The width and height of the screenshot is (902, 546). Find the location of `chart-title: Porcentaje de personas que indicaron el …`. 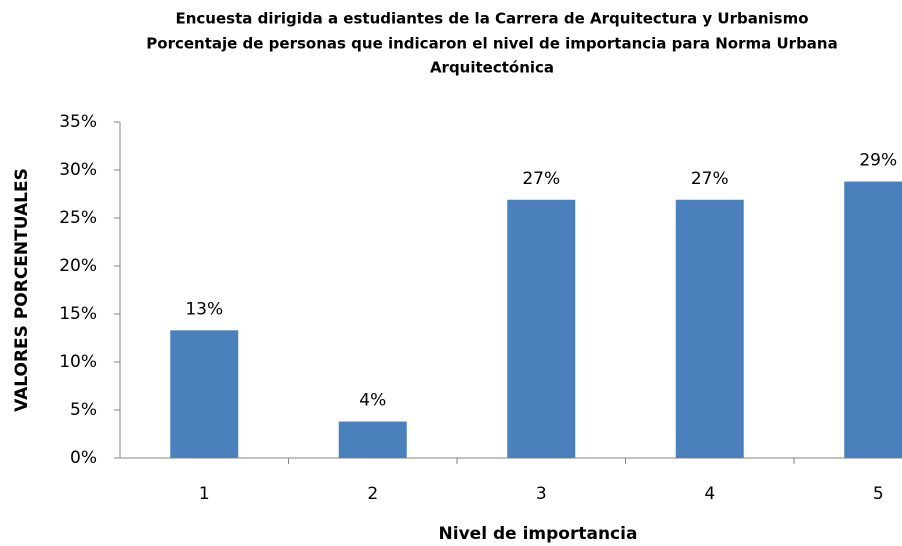

chart-title: Porcentaje de personas que indicaron el … is located at coordinates (491, 44).